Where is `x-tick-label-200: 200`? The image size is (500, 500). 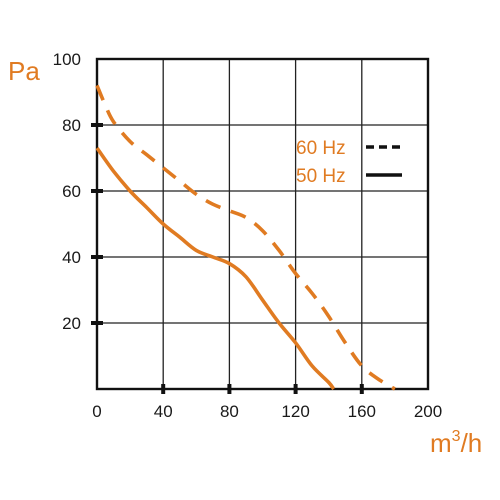 x-tick-label-200: 200 is located at coordinates (428, 411).